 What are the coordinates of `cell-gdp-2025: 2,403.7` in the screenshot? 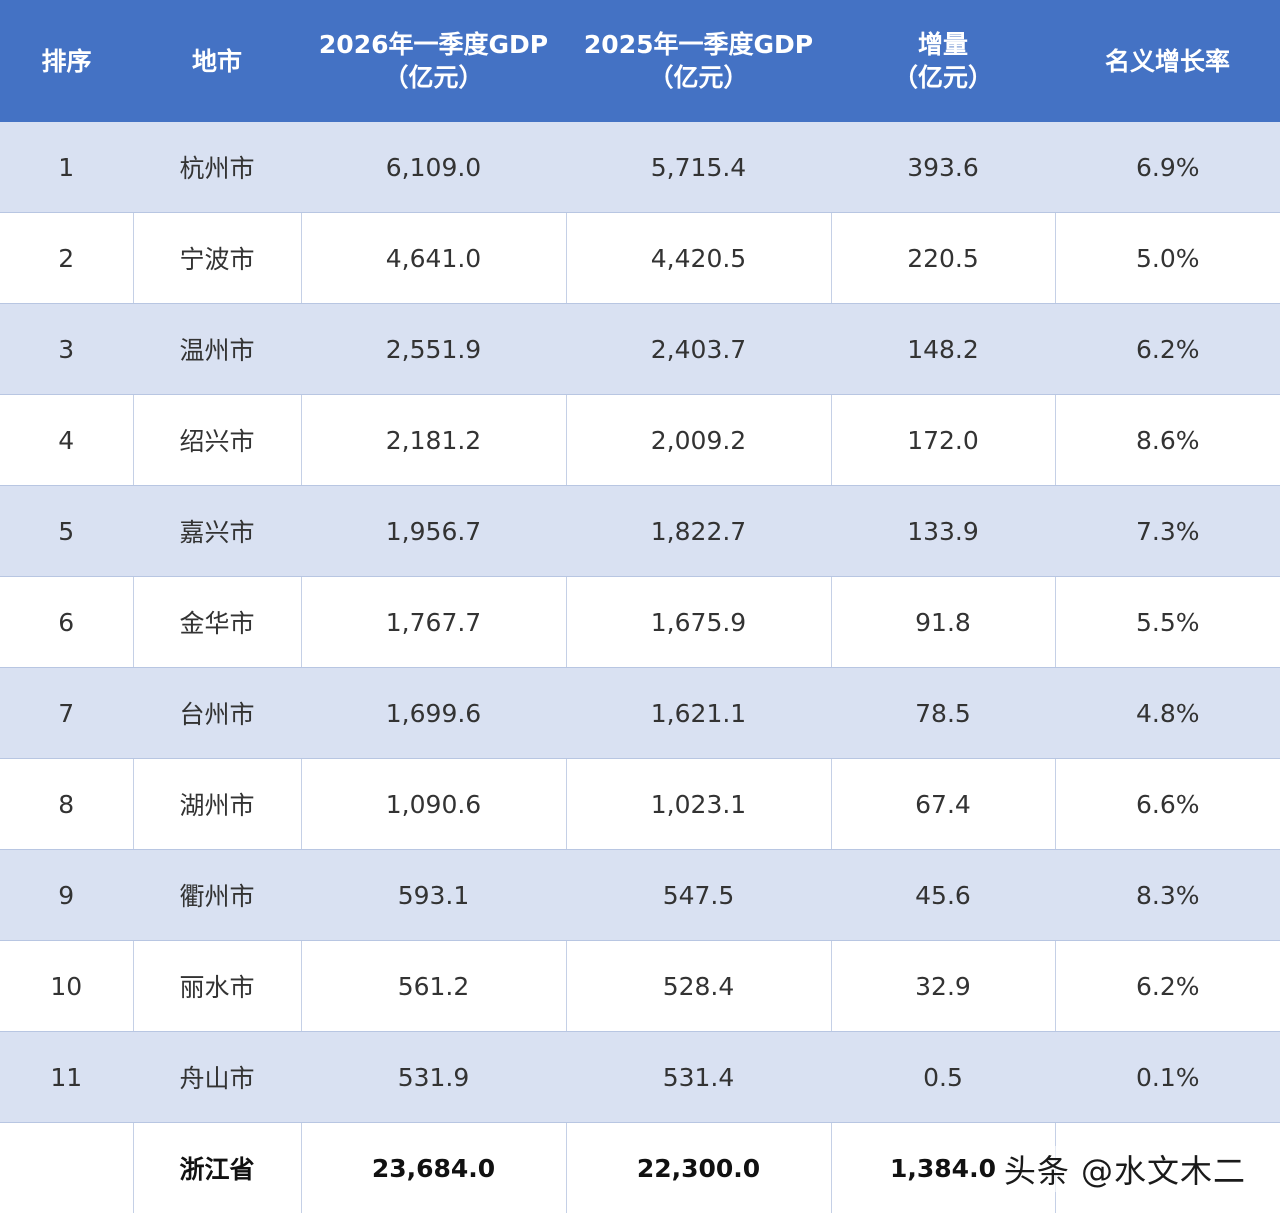 It's located at (698, 349).